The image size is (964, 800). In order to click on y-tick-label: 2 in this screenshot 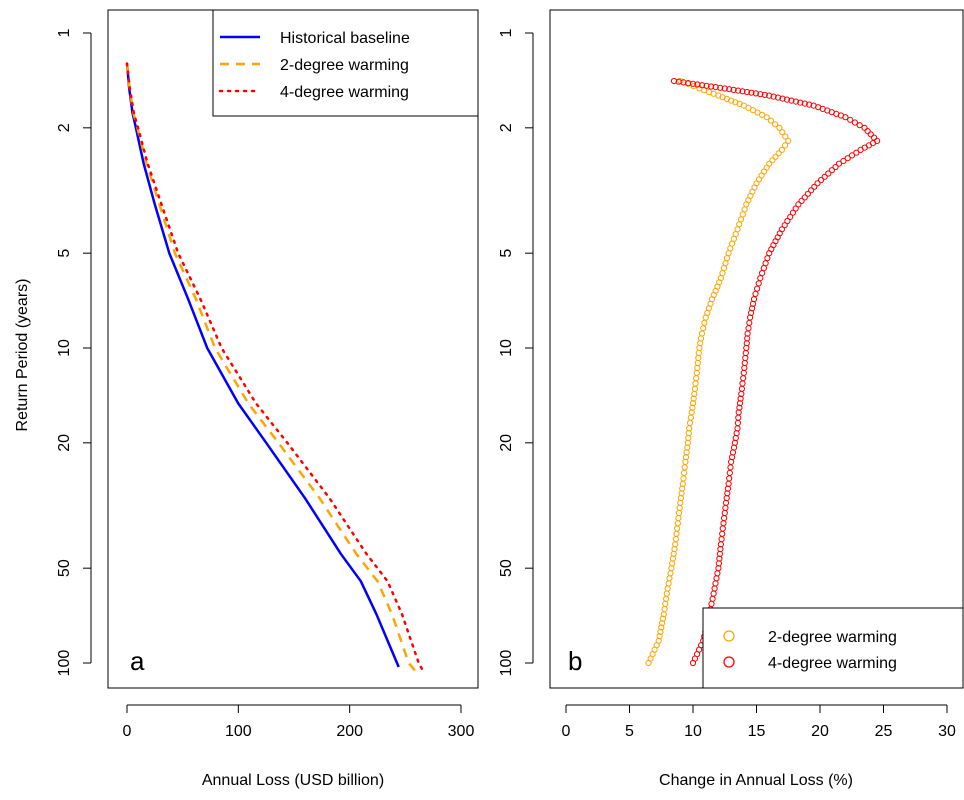, I will do `click(64, 127)`.